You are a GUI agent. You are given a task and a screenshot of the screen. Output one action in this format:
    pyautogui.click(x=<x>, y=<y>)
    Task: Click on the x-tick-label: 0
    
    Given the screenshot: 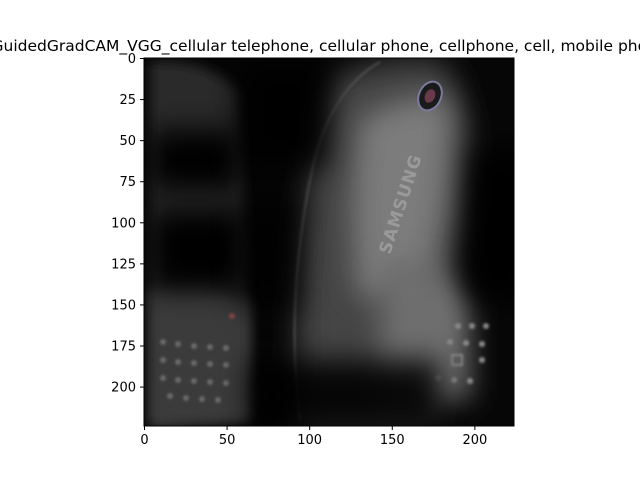 What is the action you would take?
    pyautogui.click(x=144, y=440)
    